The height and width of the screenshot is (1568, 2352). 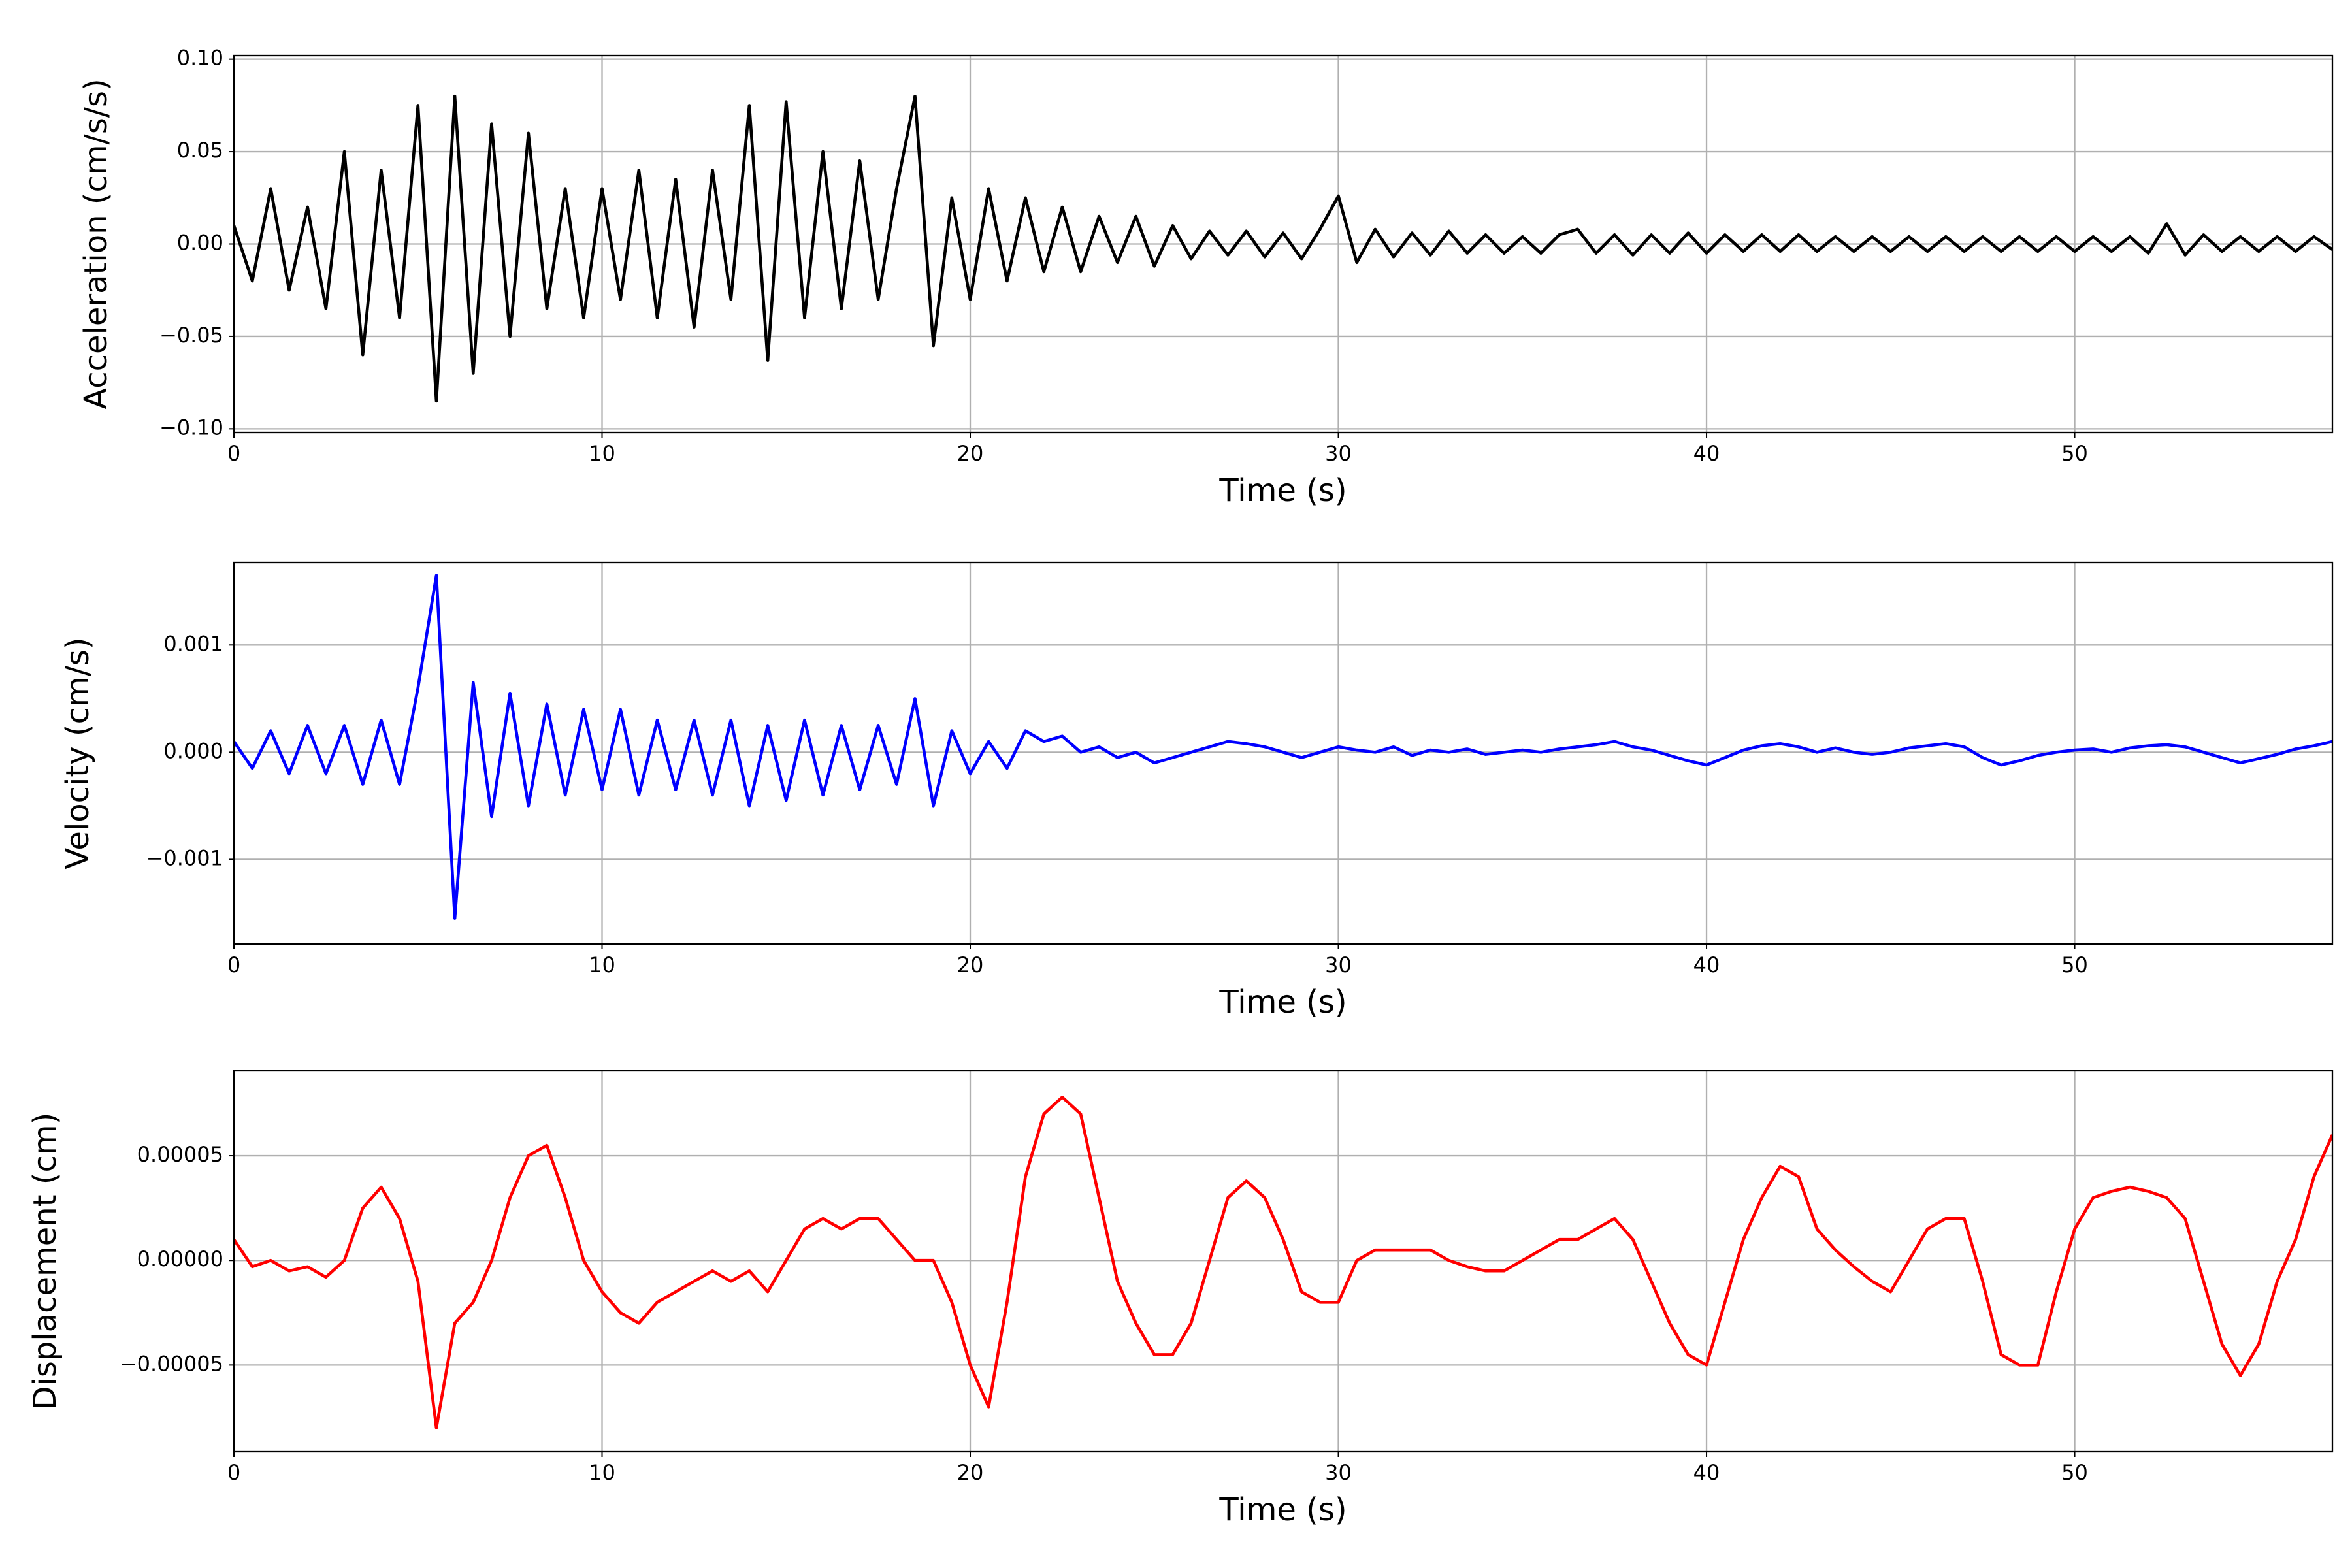 I want to click on y-axis-label: Acceleration (cm/s/s), so click(x=96, y=243).